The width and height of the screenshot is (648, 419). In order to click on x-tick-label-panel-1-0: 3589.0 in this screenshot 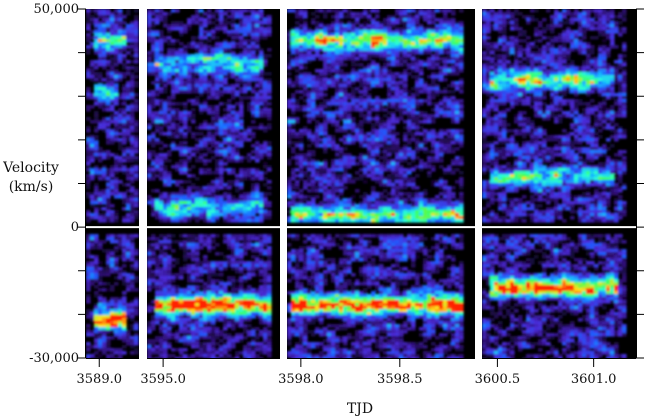, I will do `click(100, 379)`.